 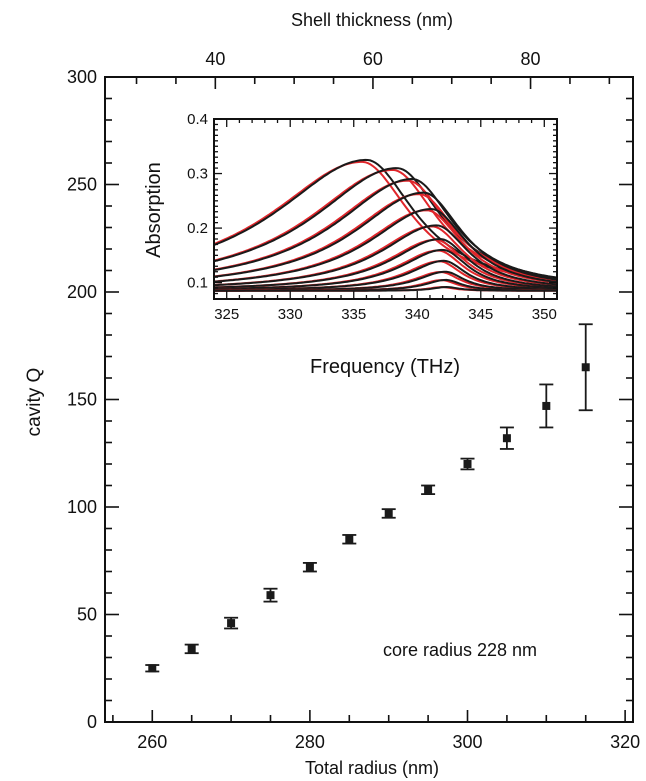 What do you see at coordinates (82, 400) in the screenshot?
I see `y-tick-label: 150` at bounding box center [82, 400].